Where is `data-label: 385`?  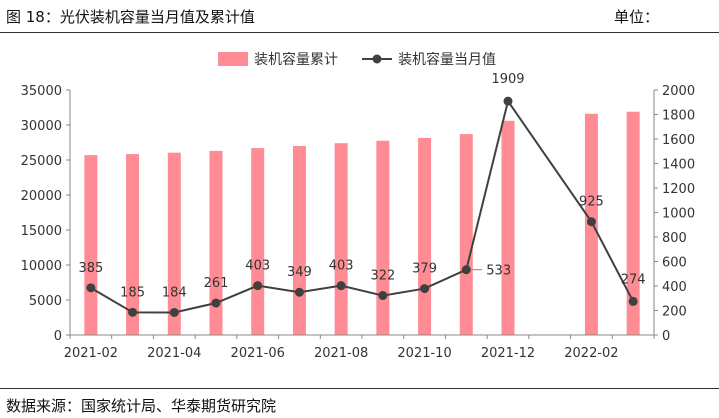
data-label: 385 is located at coordinates (90, 268).